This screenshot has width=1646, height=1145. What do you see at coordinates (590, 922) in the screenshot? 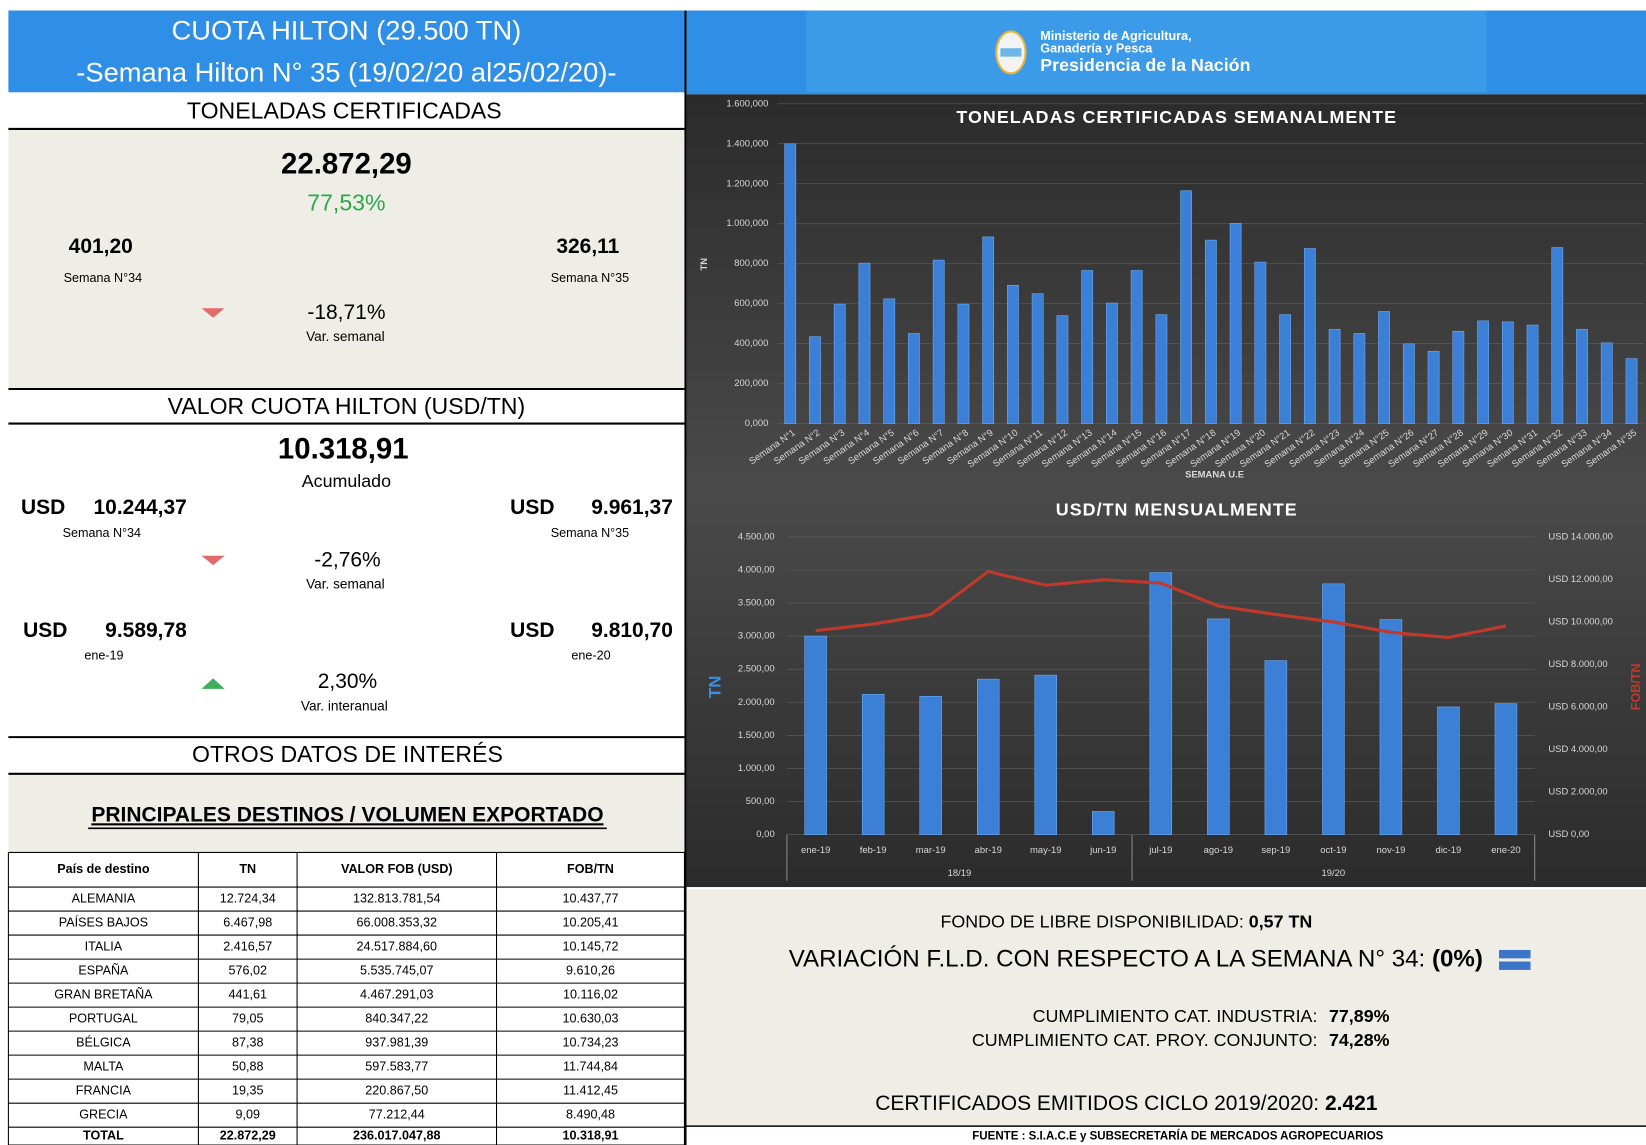
I see `table-cell: 10.205,41` at bounding box center [590, 922].